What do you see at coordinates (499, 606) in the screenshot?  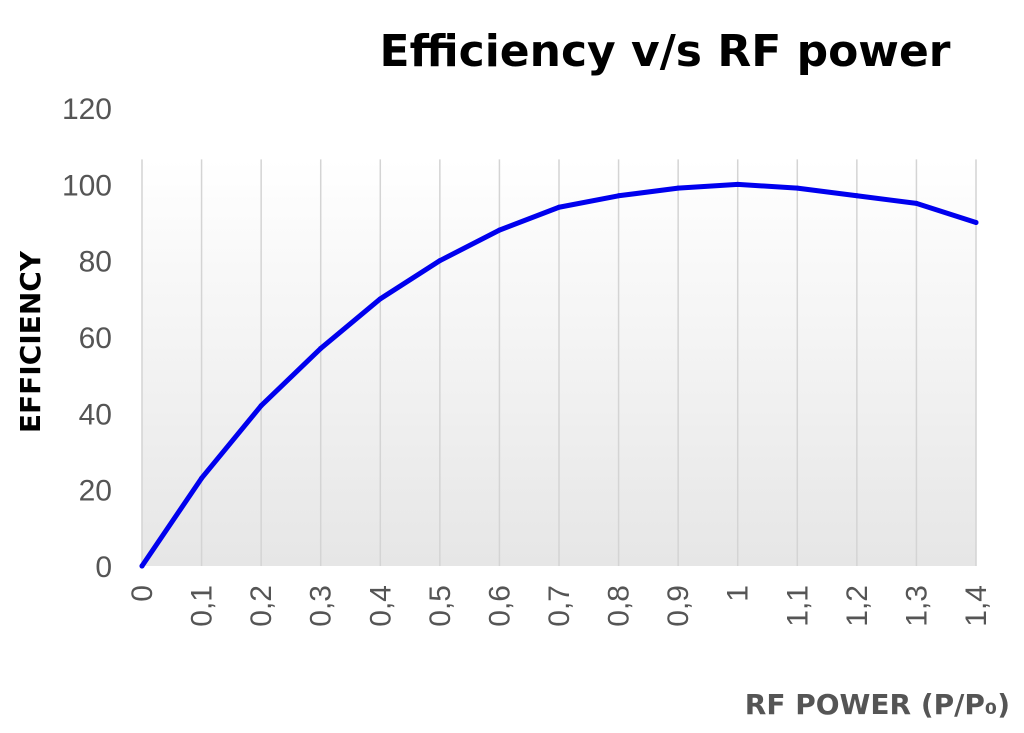 I see `x-tick-label: 0,6` at bounding box center [499, 606].